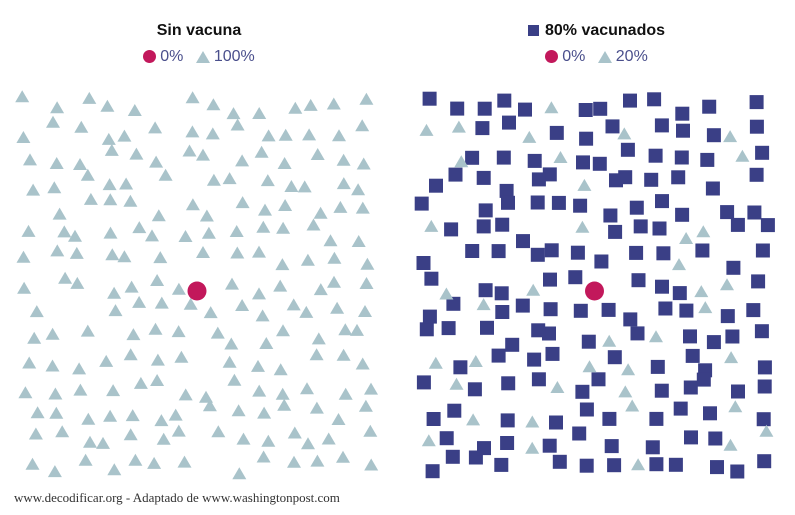 The image size is (795, 515). What do you see at coordinates (605, 30) in the screenshot?
I see `chart-title-text: 80% vacunados` at bounding box center [605, 30].